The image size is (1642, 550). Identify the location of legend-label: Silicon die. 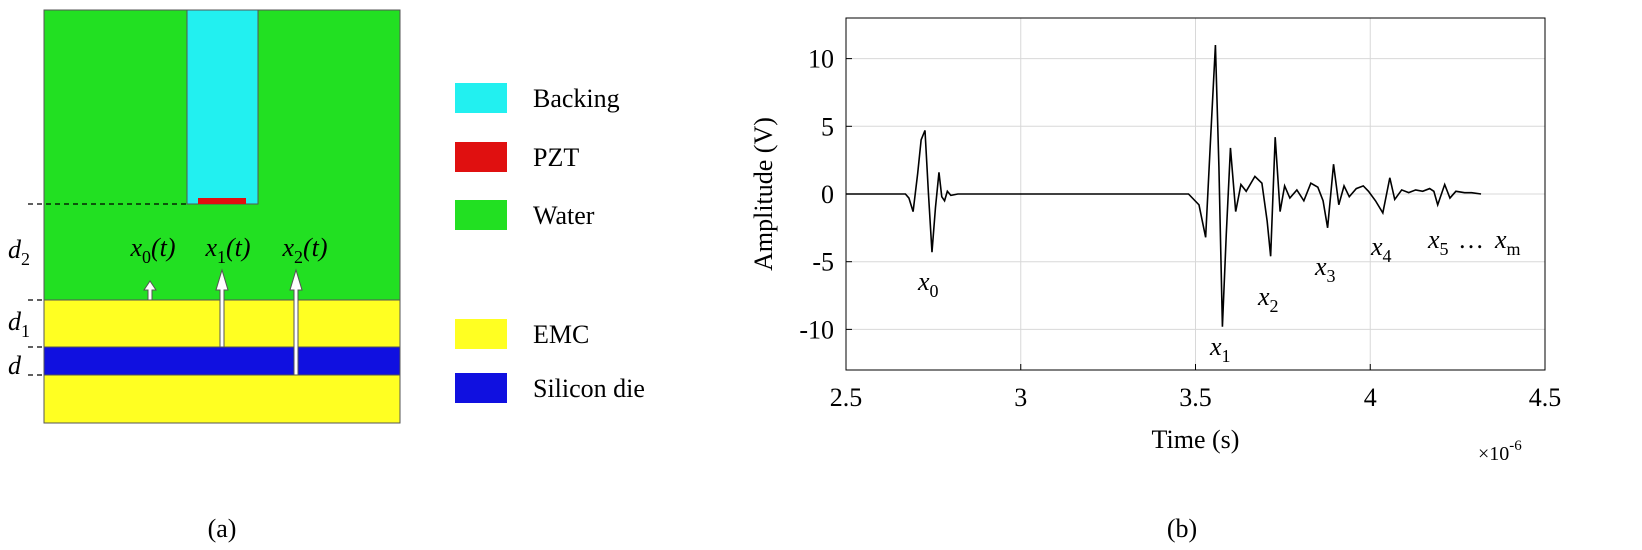
(589, 388).